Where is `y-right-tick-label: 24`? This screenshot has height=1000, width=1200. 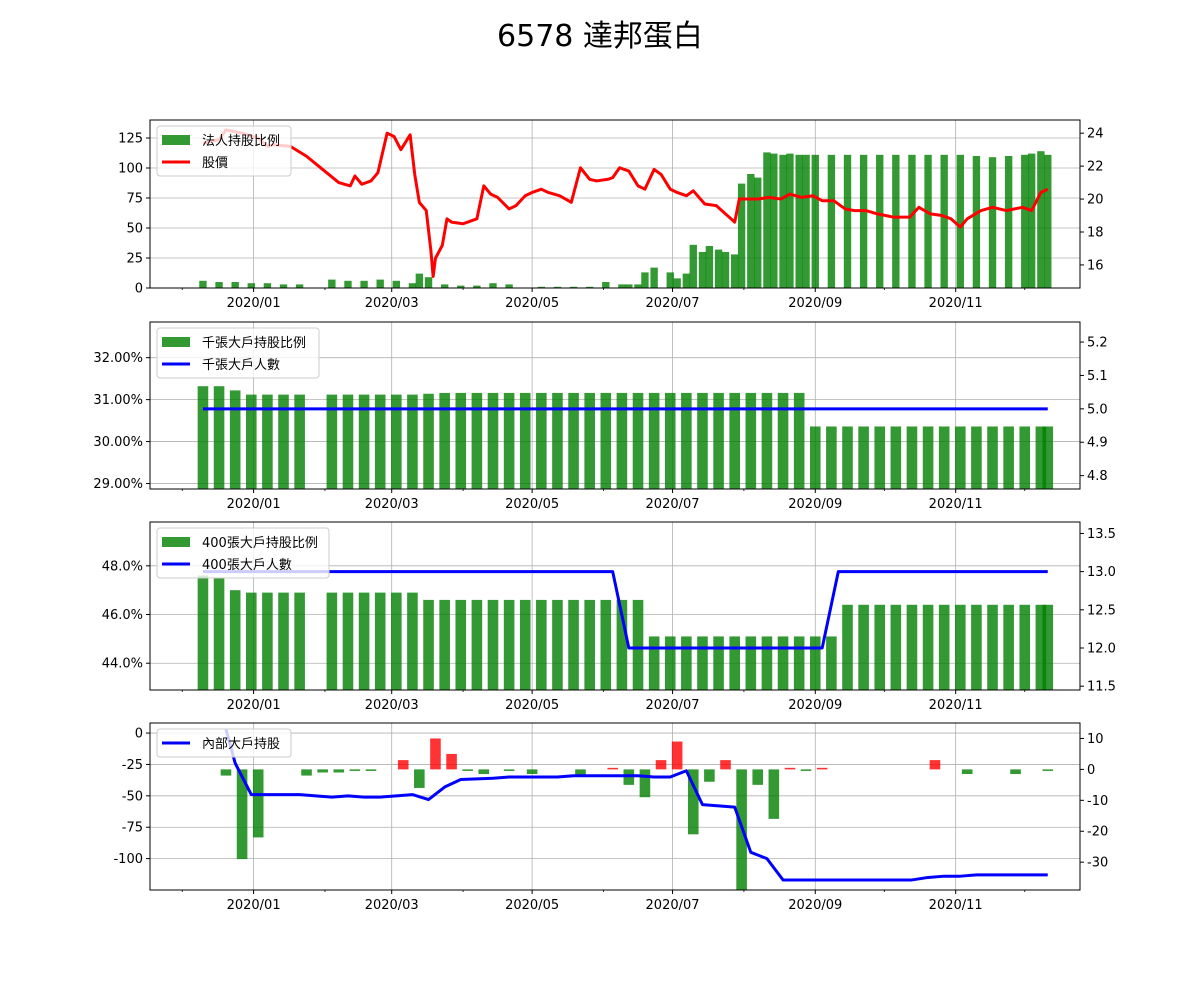
y-right-tick-label: 24 is located at coordinates (1095, 134).